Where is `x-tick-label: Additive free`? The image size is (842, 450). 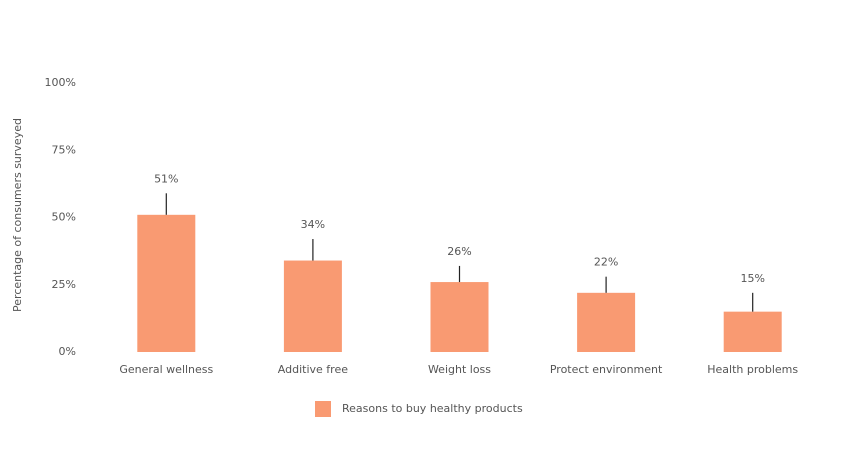 x-tick-label: Additive free is located at coordinates (313, 369).